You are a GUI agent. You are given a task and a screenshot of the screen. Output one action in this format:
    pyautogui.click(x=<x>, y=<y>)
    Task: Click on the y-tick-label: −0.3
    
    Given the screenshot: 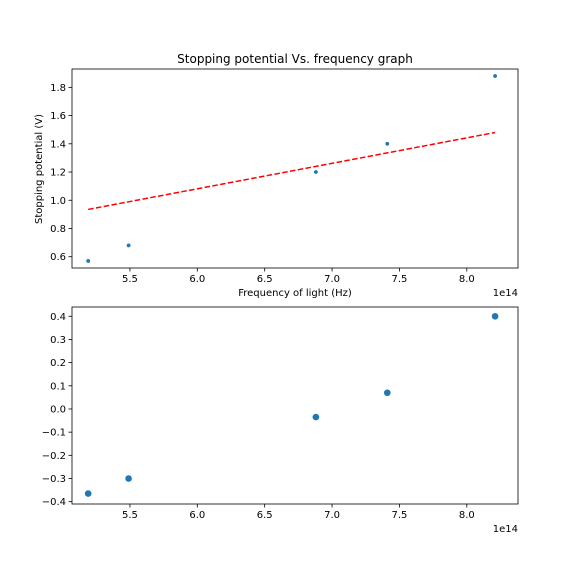 What is the action you would take?
    pyautogui.click(x=54, y=479)
    